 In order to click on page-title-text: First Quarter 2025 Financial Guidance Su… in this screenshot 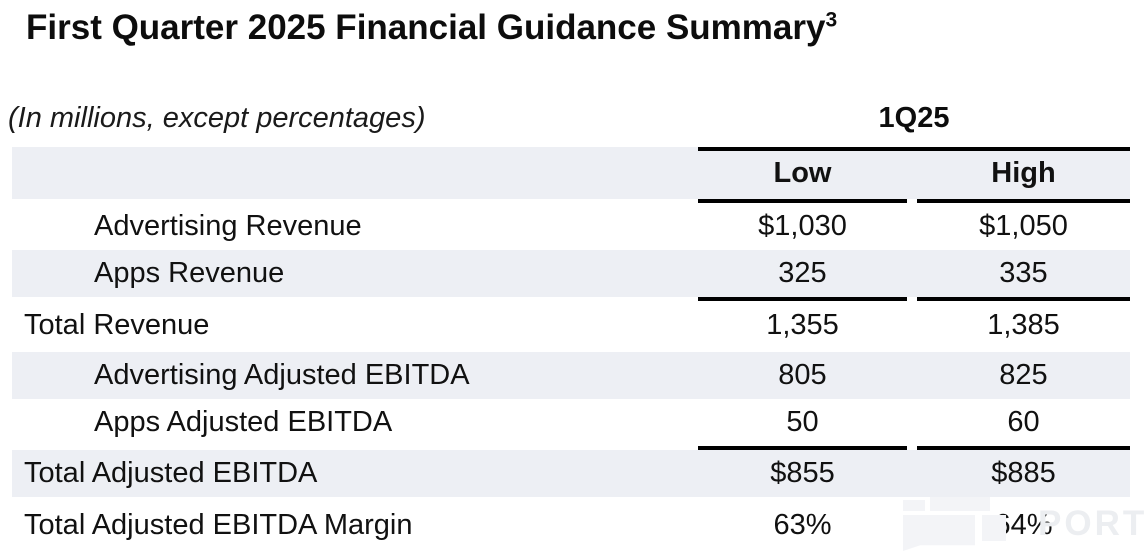, I will do `click(426, 27)`.